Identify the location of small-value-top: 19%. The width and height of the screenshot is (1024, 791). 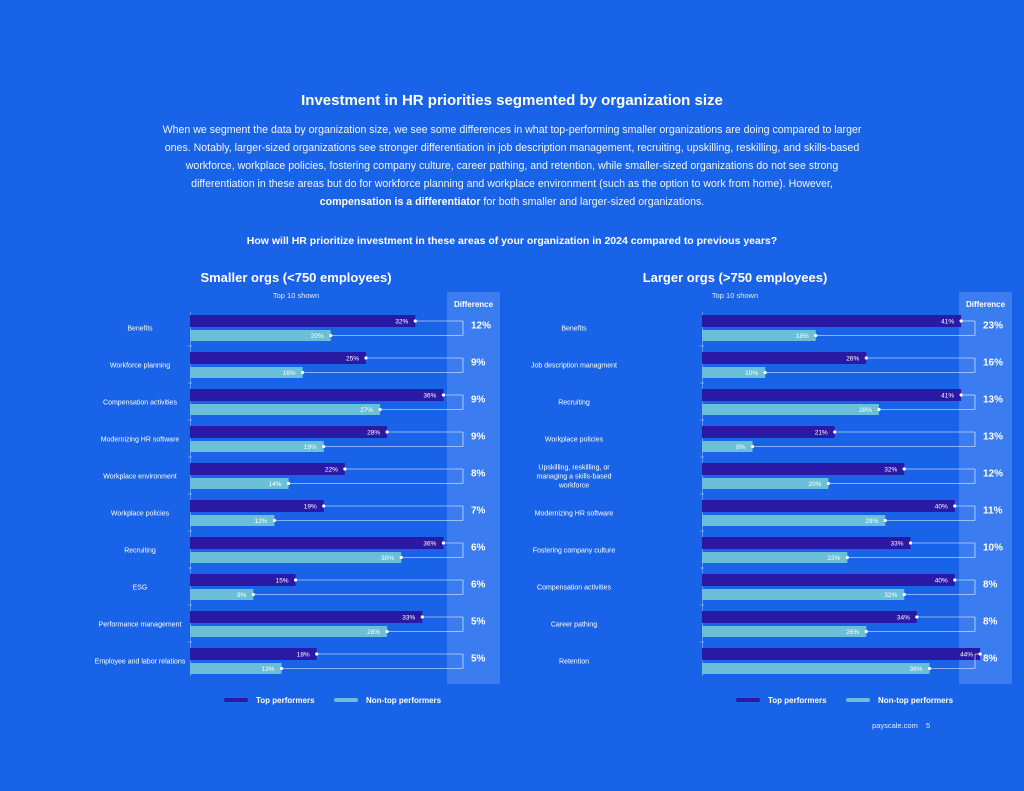
(310, 507).